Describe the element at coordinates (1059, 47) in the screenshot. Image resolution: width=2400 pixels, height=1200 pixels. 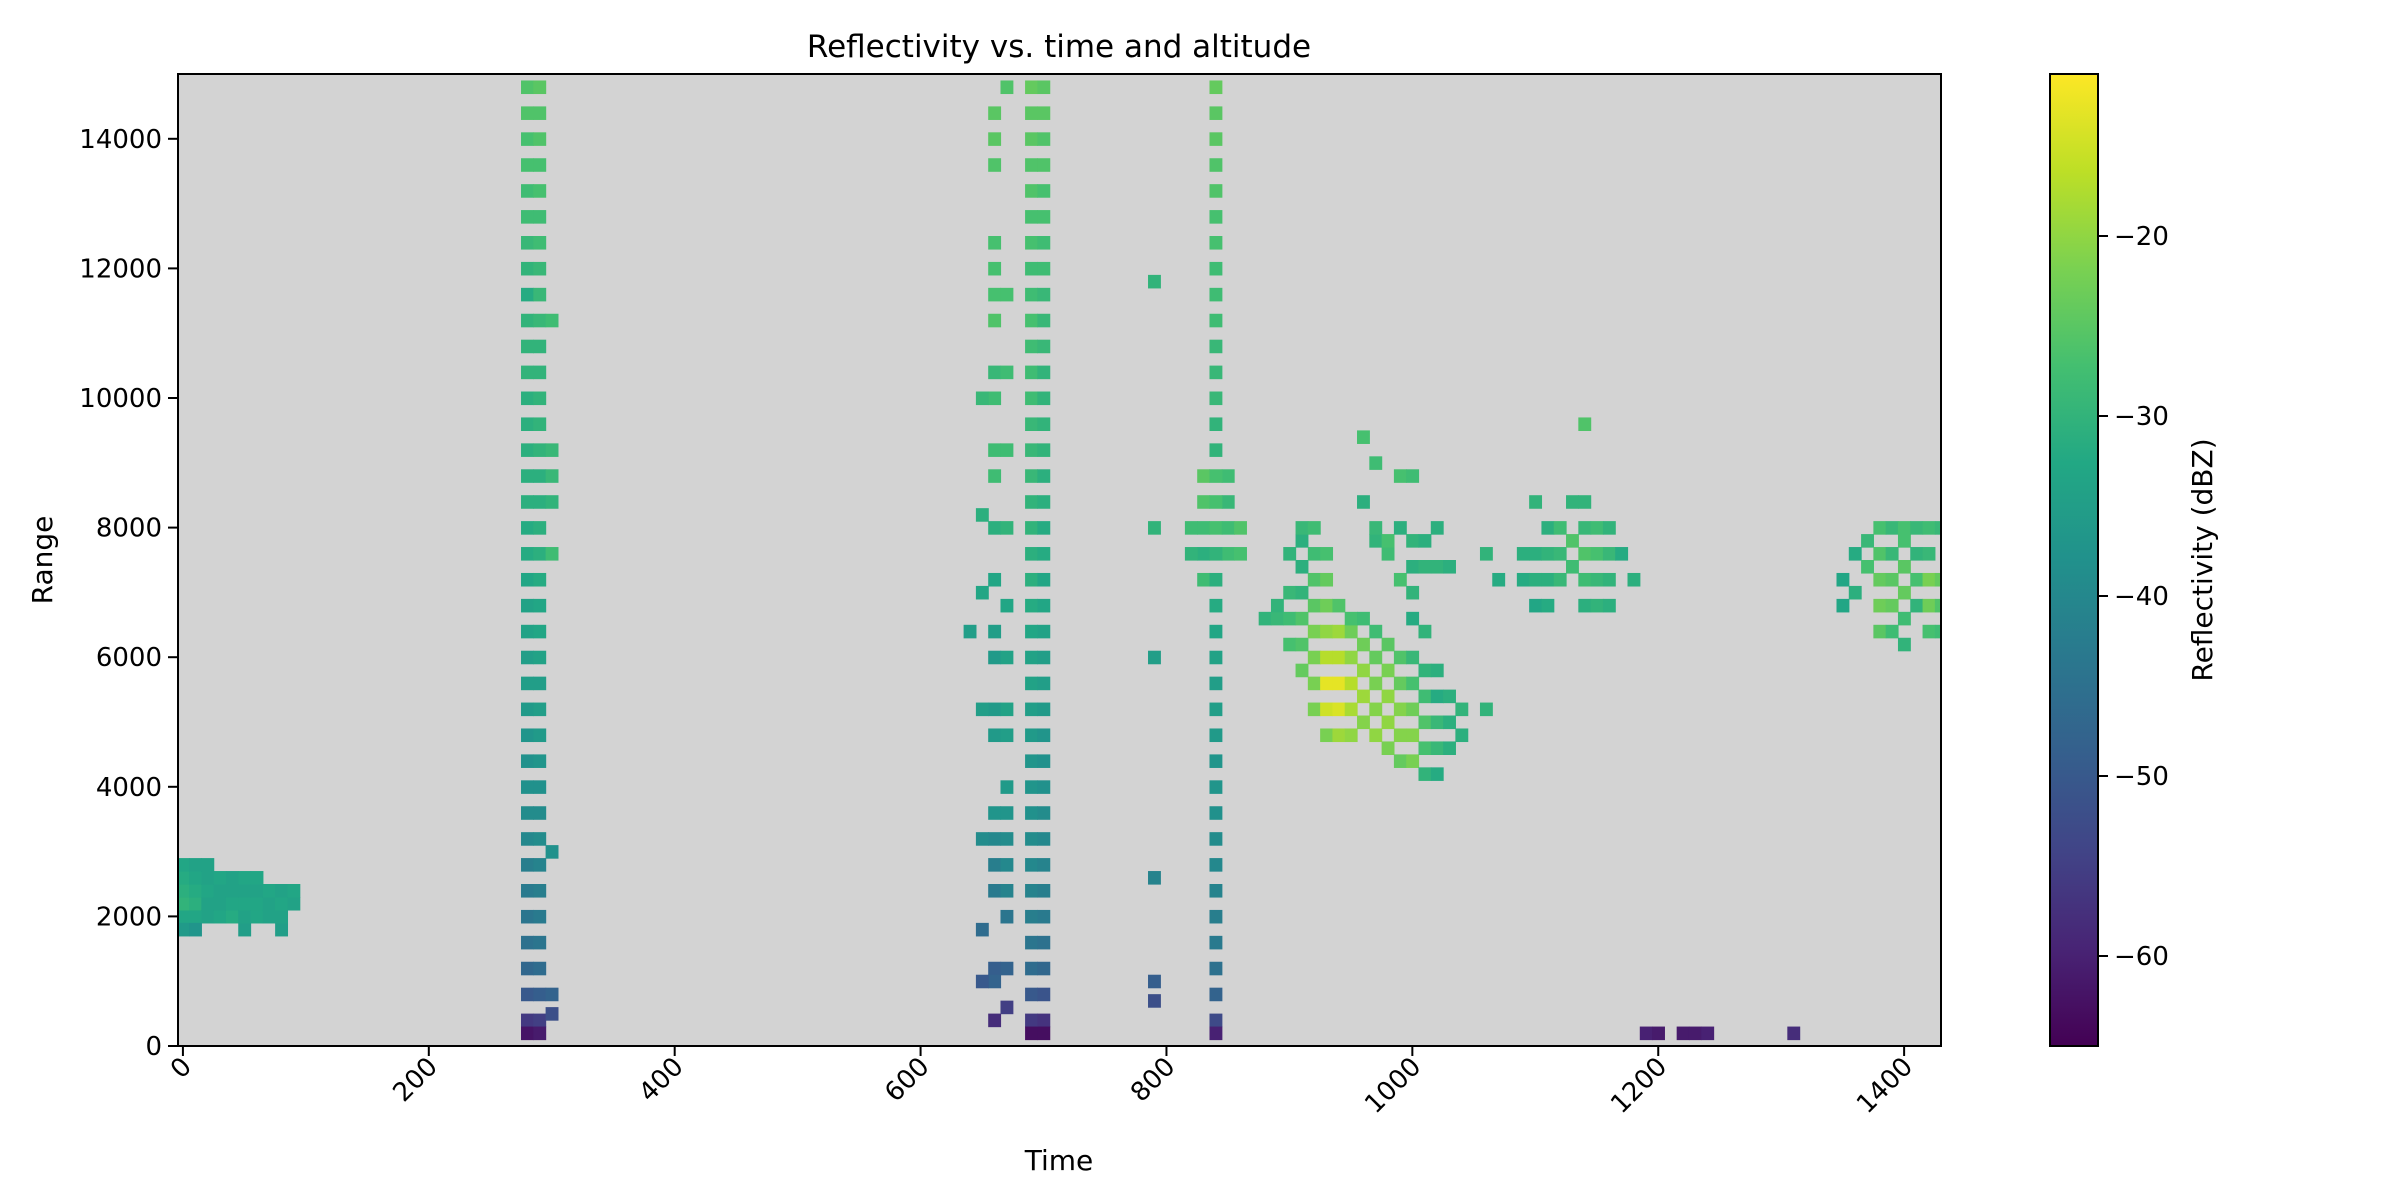
I see `chart-title: Reflectivity vs. time and altitude` at that location.